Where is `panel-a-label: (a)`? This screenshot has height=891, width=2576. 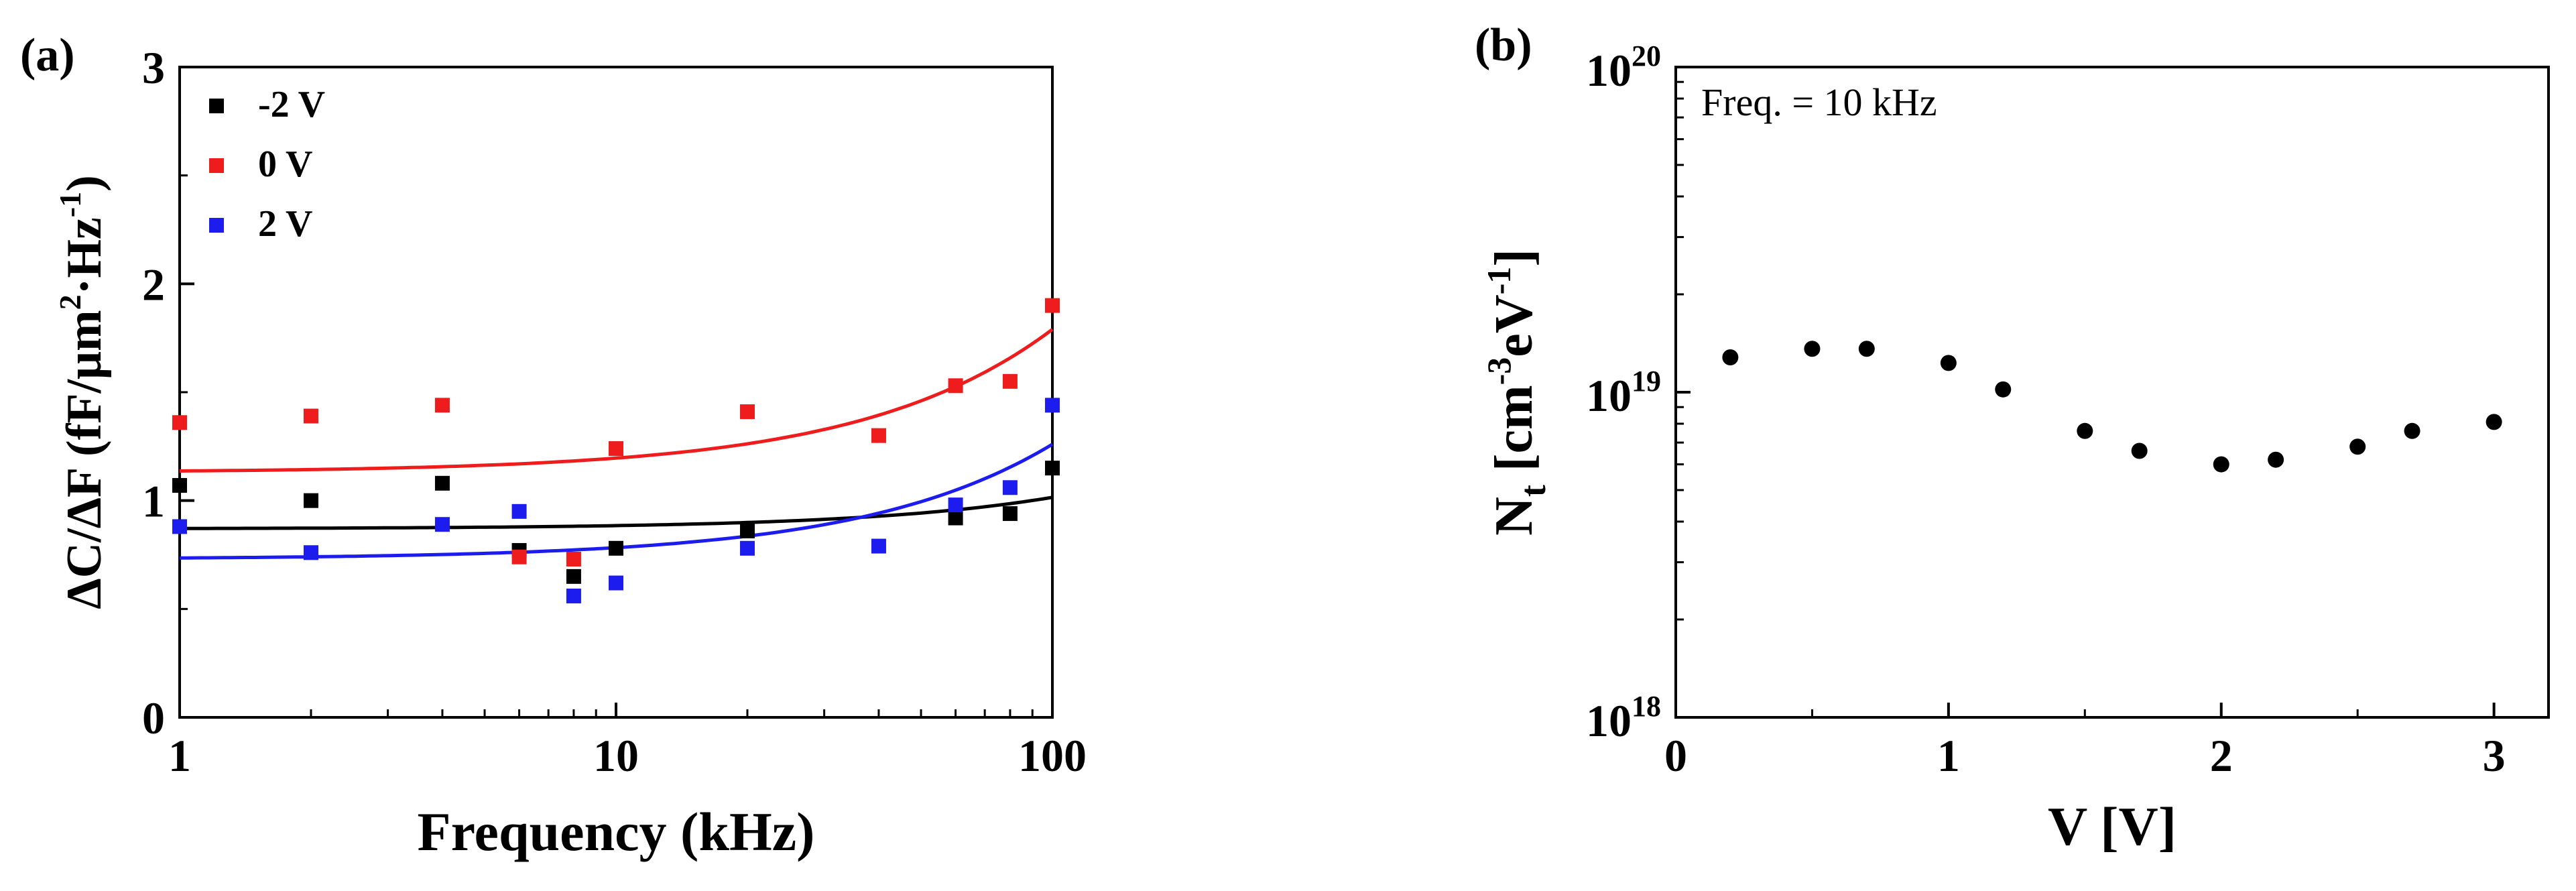
panel-a-label: (a) is located at coordinates (48, 55).